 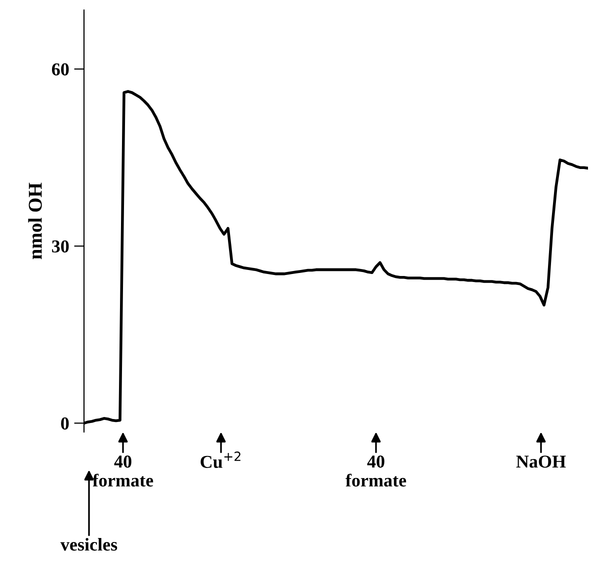 What do you see at coordinates (35, 221) in the screenshot?
I see `y-axis-title: nmol OH` at bounding box center [35, 221].